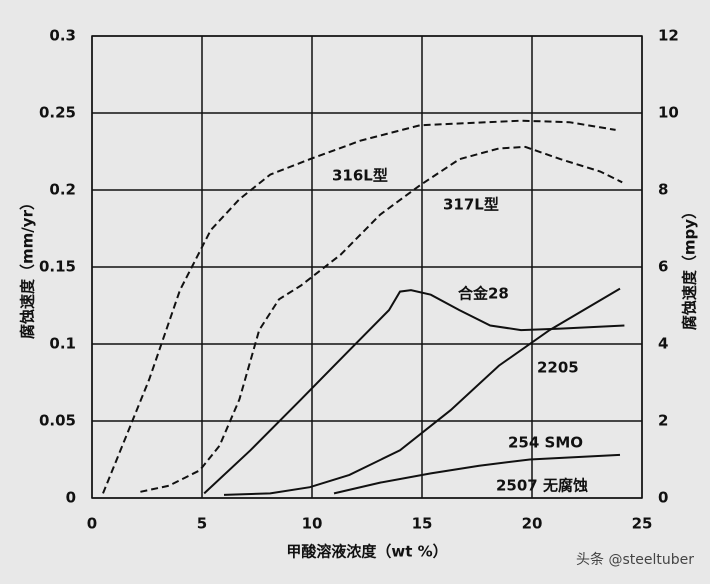 The height and width of the screenshot is (584, 710). I want to click on y2-tick-label: 0, so click(663, 498).